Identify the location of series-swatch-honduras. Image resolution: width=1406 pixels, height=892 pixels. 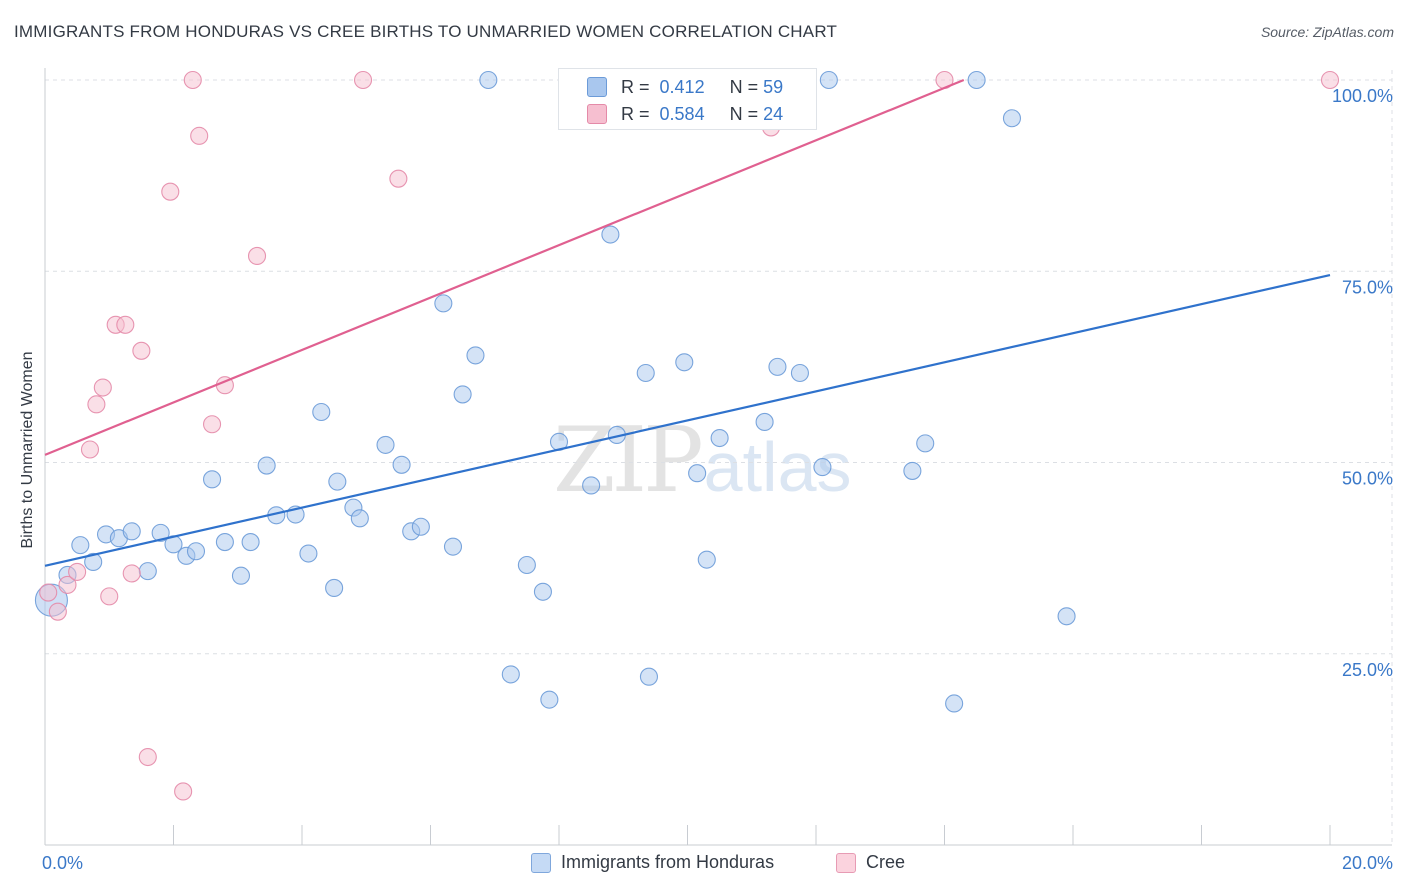
(541, 862).